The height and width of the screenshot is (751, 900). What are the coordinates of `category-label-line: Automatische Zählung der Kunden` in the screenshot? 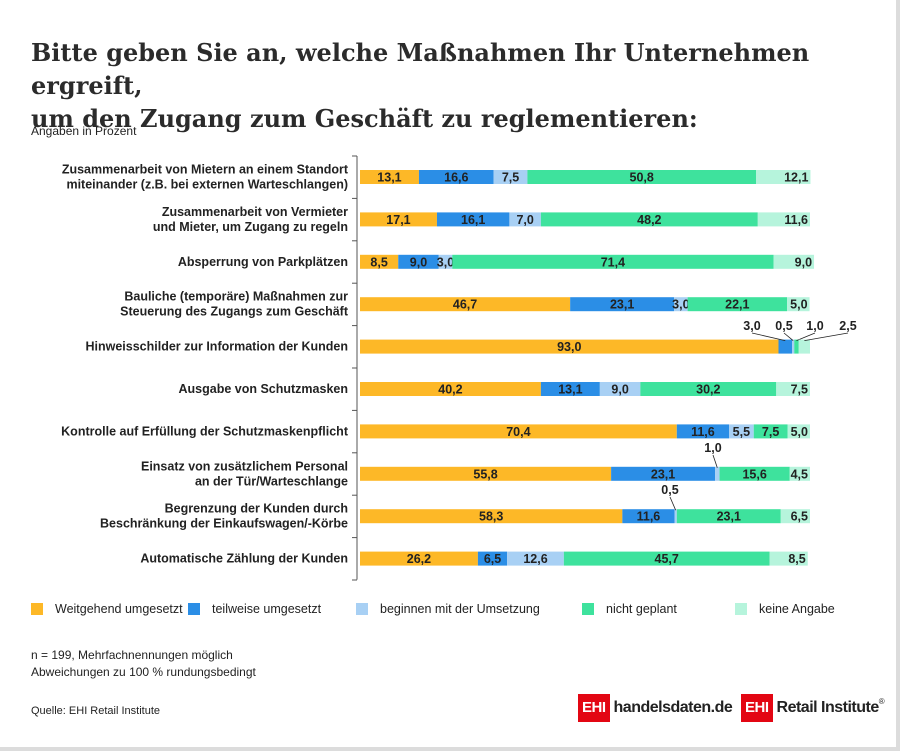 It's located at (244, 559).